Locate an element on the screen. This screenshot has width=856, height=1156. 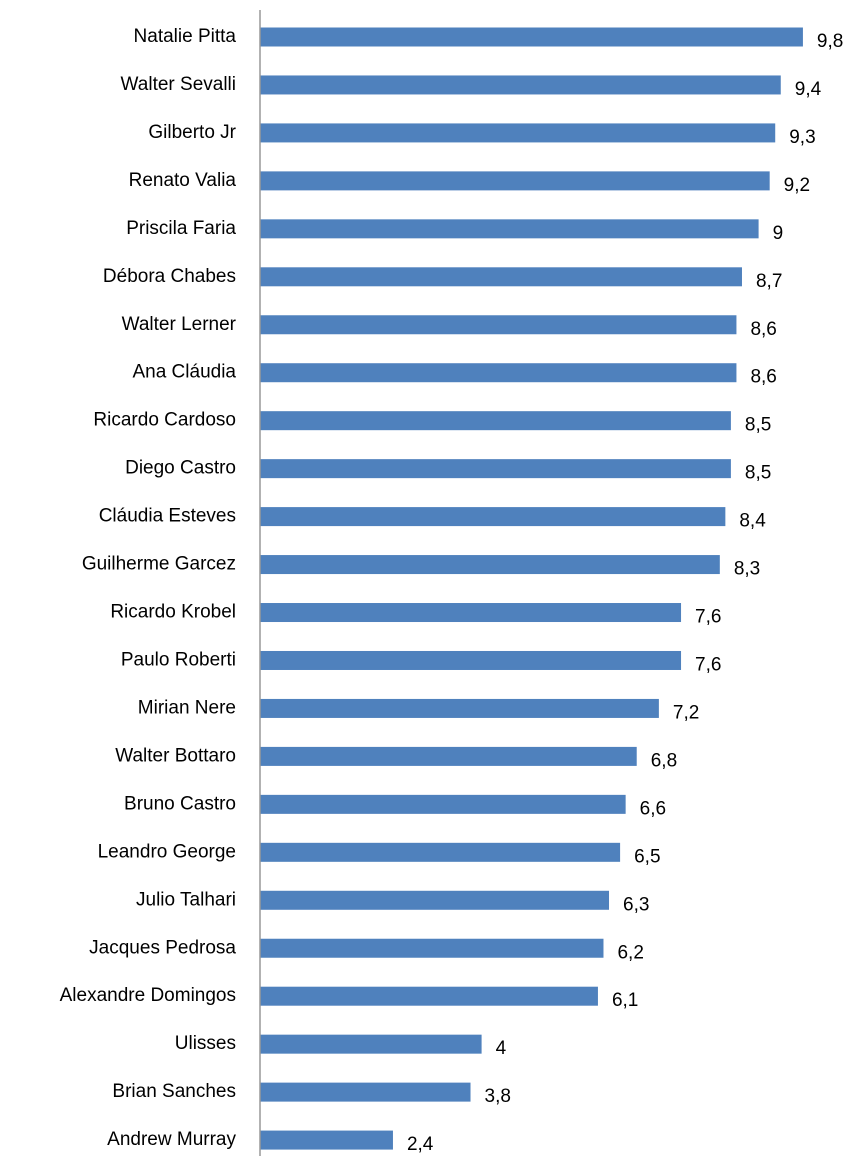
category-label: Débora Chabes is located at coordinates (169, 276).